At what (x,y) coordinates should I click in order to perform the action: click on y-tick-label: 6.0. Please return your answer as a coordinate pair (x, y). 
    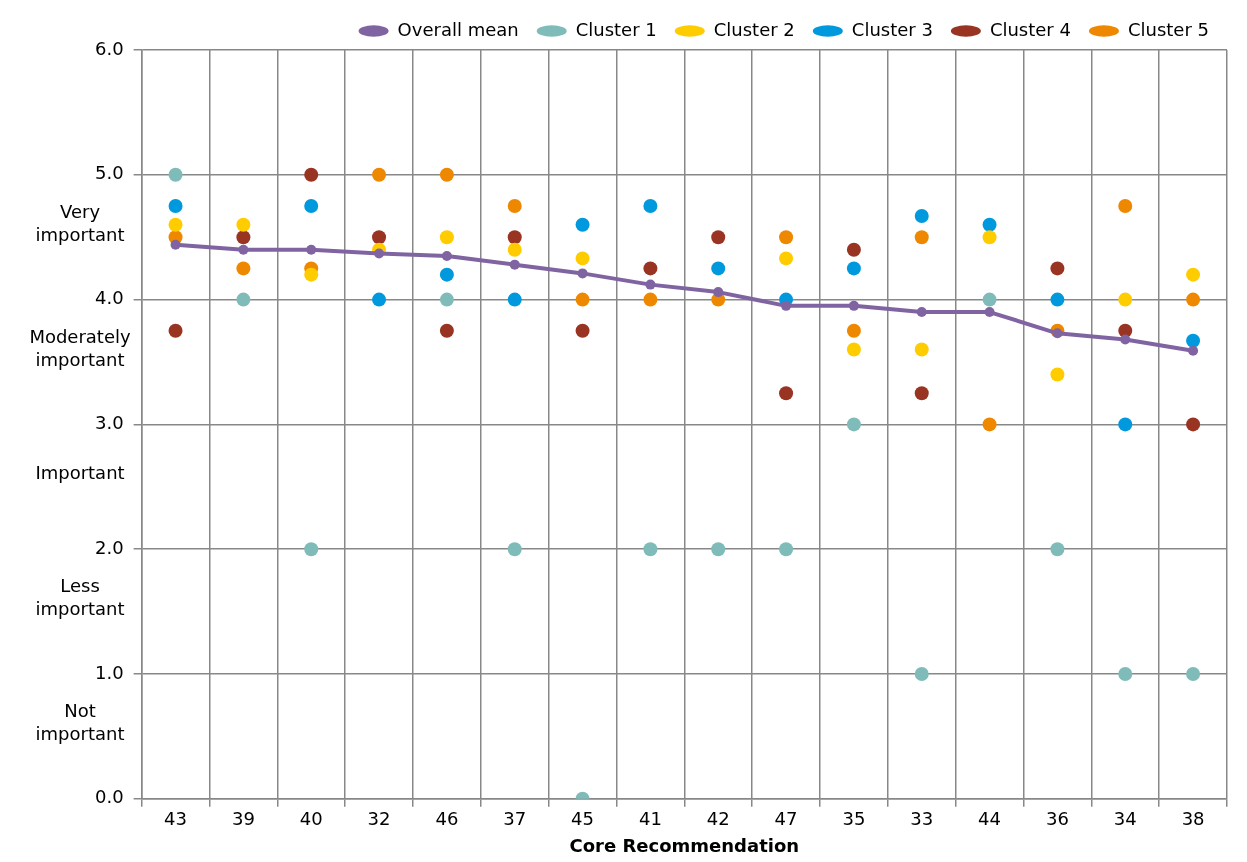
    Looking at the image, I should click on (109, 48).